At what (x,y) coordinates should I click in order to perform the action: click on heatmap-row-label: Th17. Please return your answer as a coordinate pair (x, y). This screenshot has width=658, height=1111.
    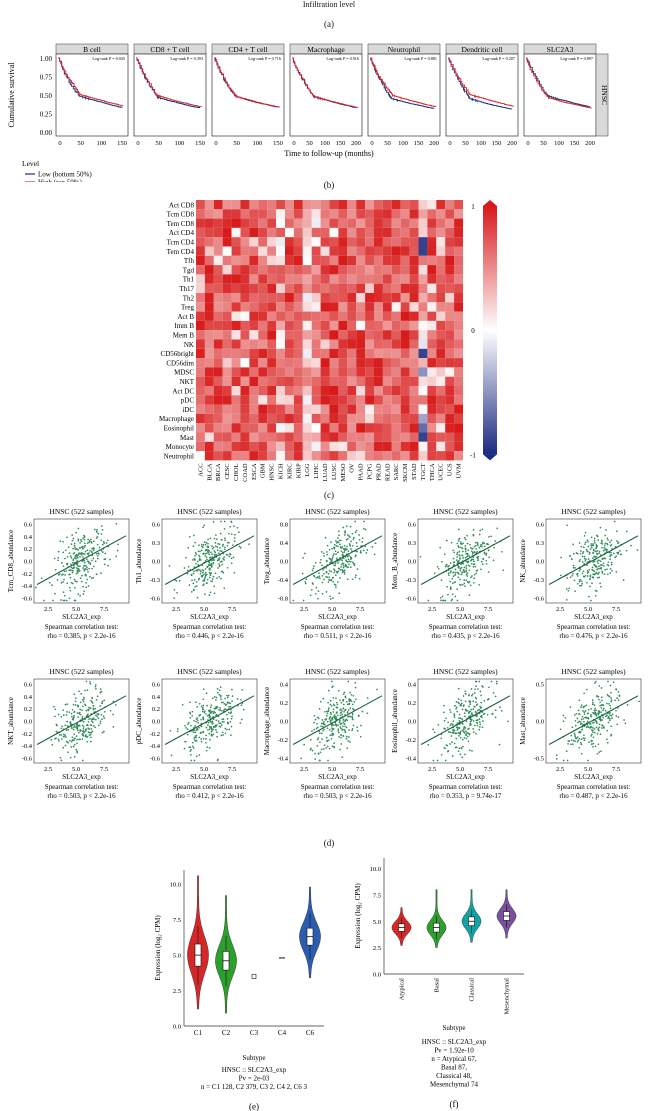
    Looking at the image, I should click on (186, 289).